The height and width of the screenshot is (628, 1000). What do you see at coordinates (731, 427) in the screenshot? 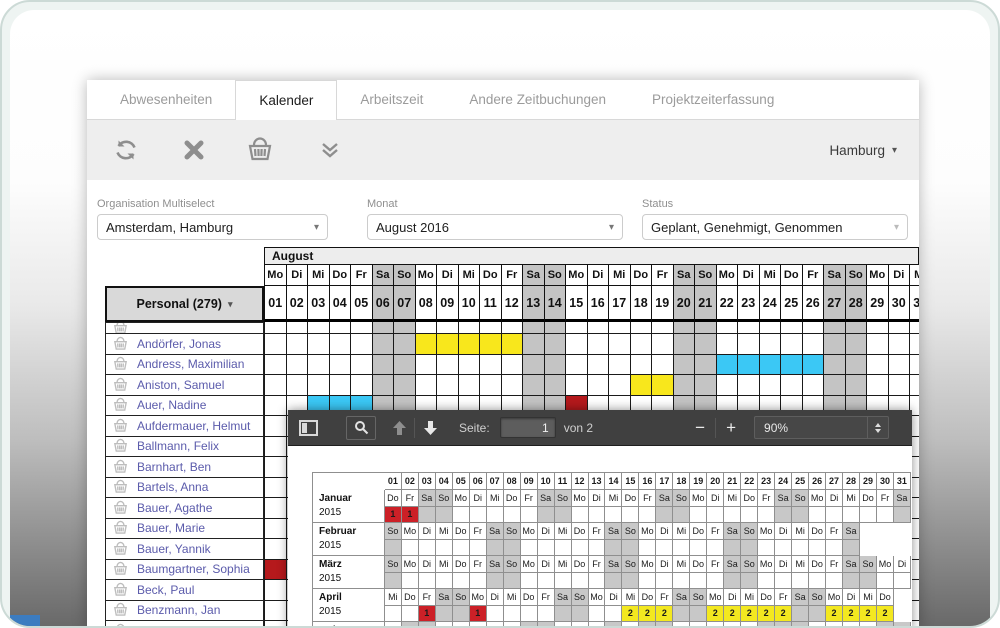
I see `zoom-in-button: +` at bounding box center [731, 427].